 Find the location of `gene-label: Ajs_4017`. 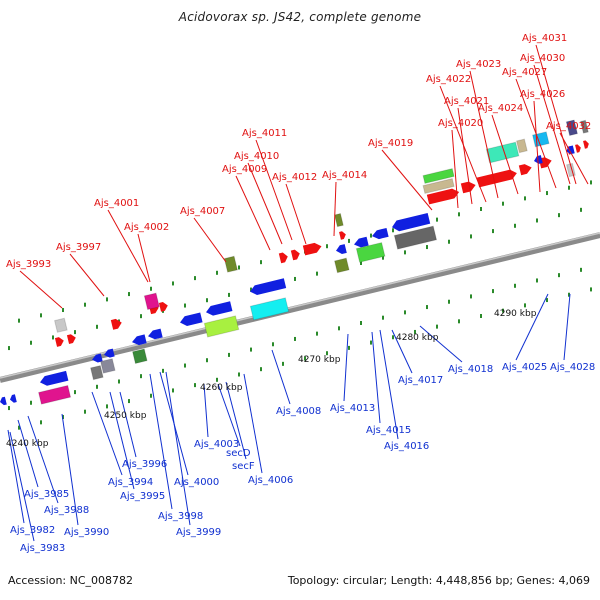

gene-label: Ajs_4017 is located at coordinates (420, 380).